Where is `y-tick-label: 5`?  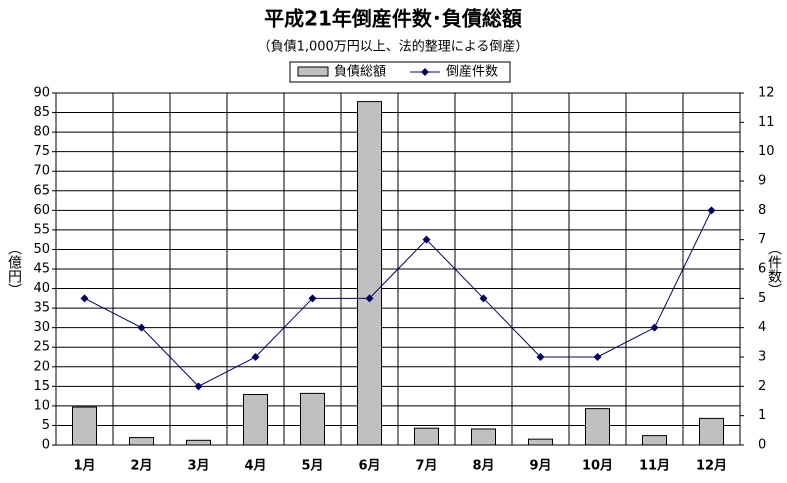 y-tick-label: 5 is located at coordinates (46, 425).